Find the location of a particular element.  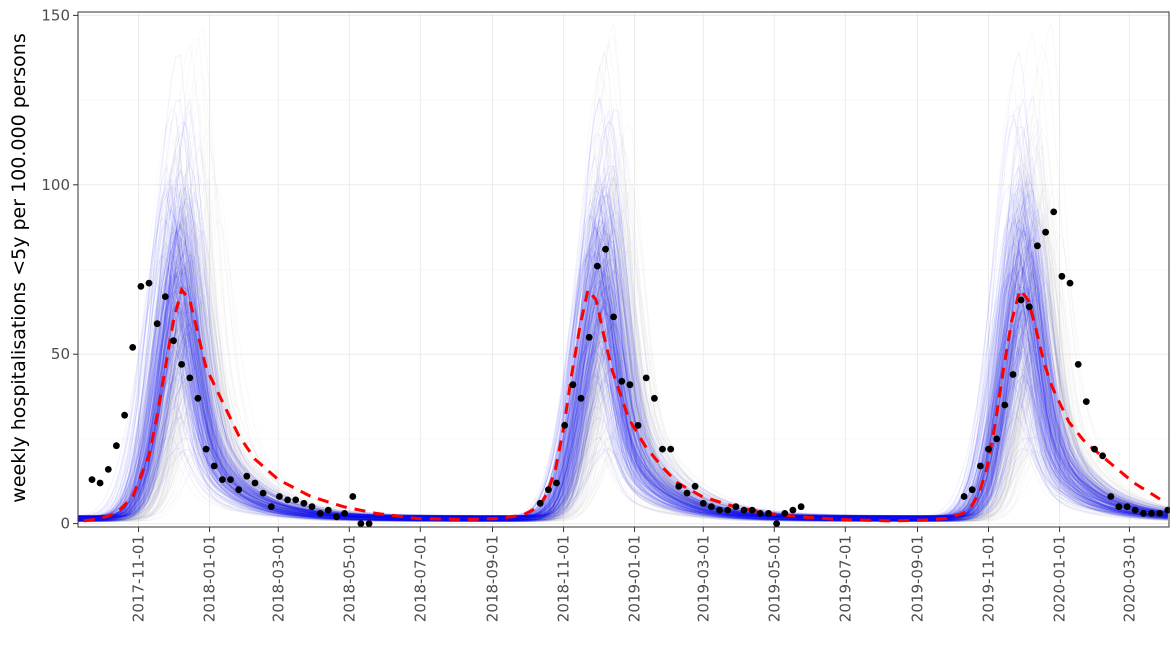

grey-trajectory is located at coordinates (623, 487).